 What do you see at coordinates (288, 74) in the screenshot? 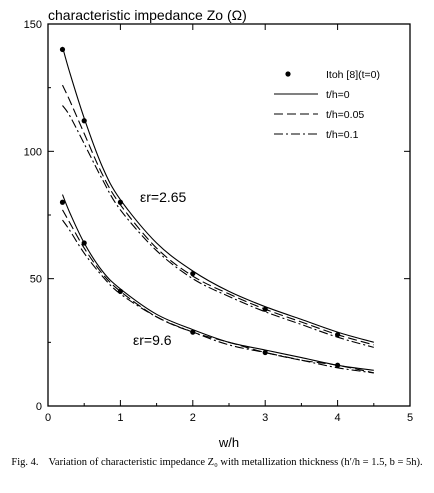
I see `legend-marker-itoh` at bounding box center [288, 74].